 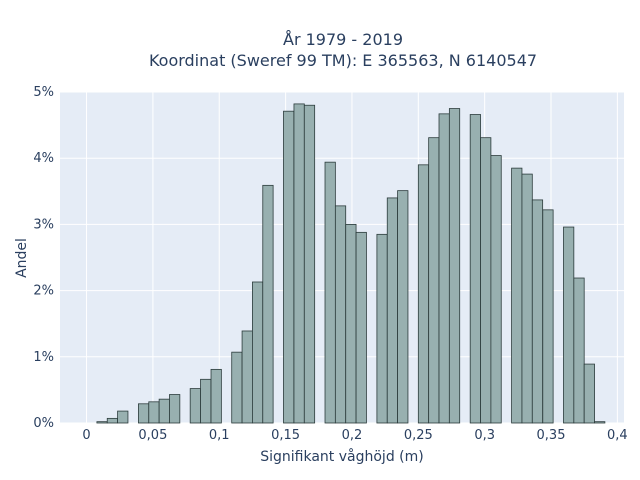 What do you see at coordinates (418, 435) in the screenshot?
I see `x-tick-label: 0,25` at bounding box center [418, 435].